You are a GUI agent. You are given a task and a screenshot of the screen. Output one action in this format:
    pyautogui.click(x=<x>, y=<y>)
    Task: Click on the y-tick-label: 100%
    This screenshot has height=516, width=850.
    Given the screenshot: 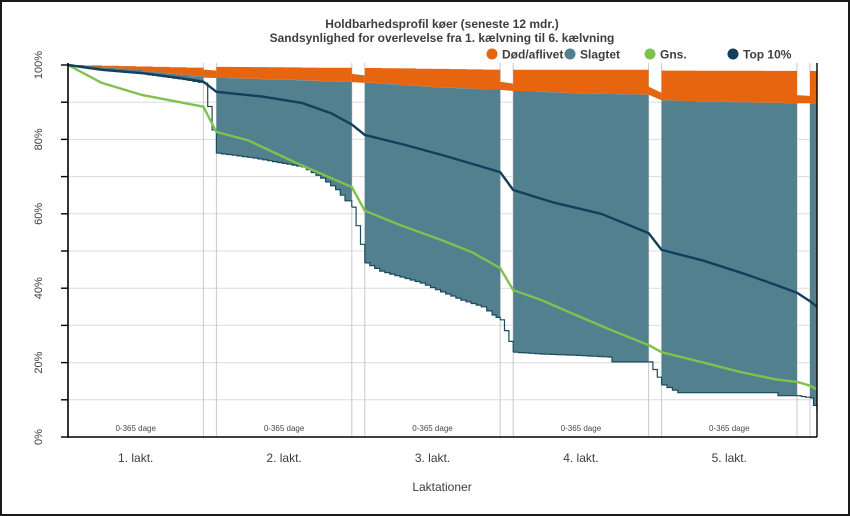 What is the action you would take?
    pyautogui.click(x=39, y=65)
    